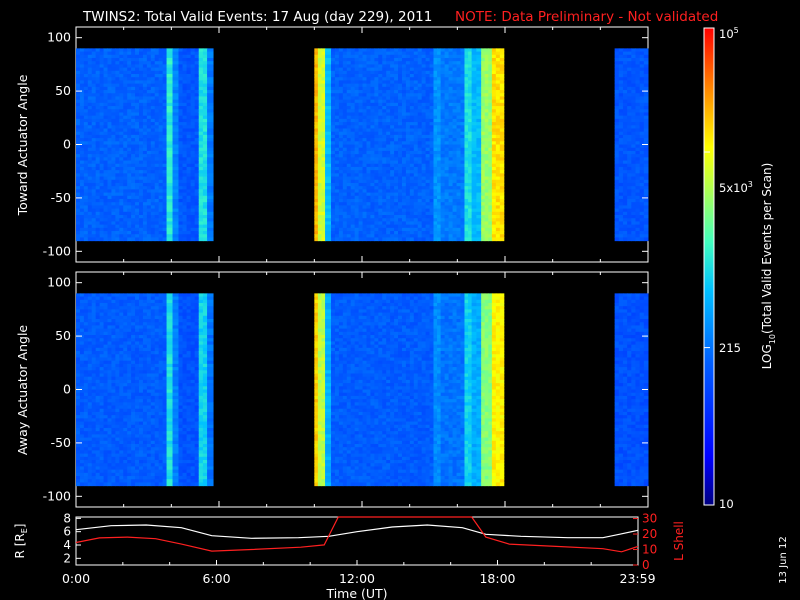  Describe the element at coordinates (586, 17) in the screenshot. I see `chart-note: NOTE: Data Preliminary - Not validated` at that location.